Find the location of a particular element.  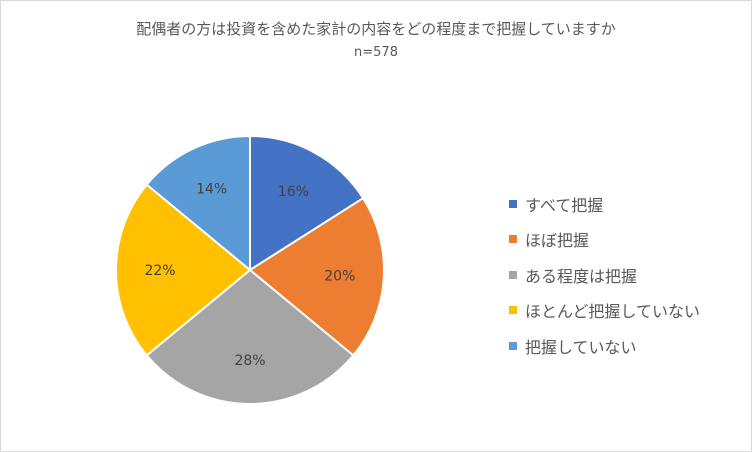

legend-item-2: ほぼ把握 is located at coordinates (604, 240).